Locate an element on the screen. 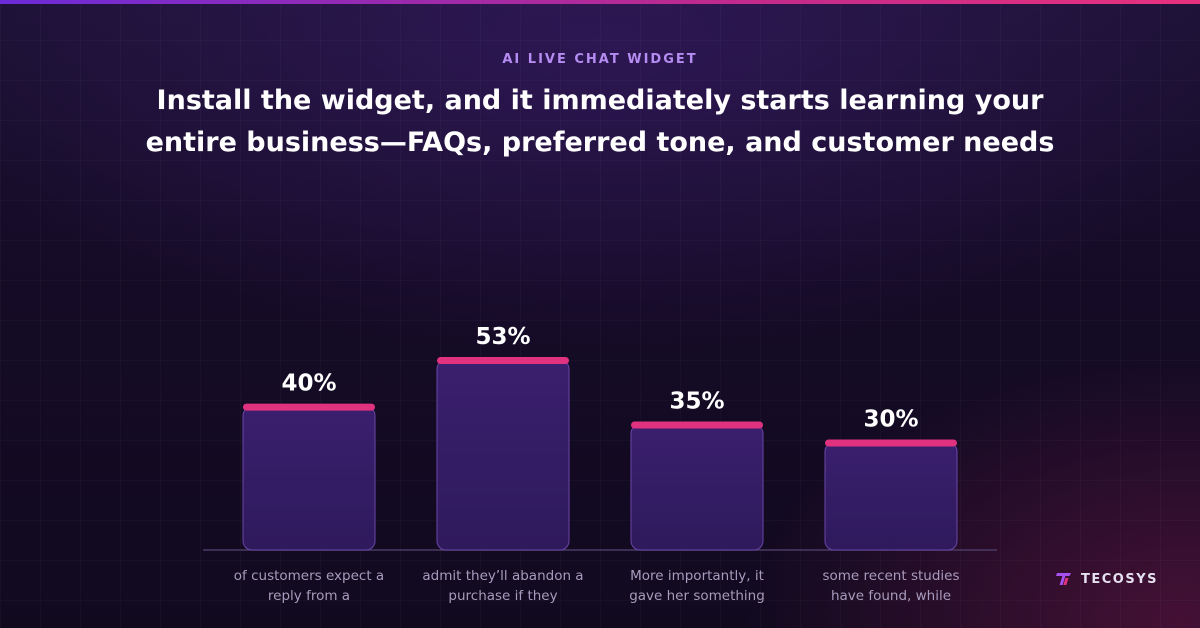 This screenshot has height=628, width=1200. category-label-line: gave her something is located at coordinates (697, 596).